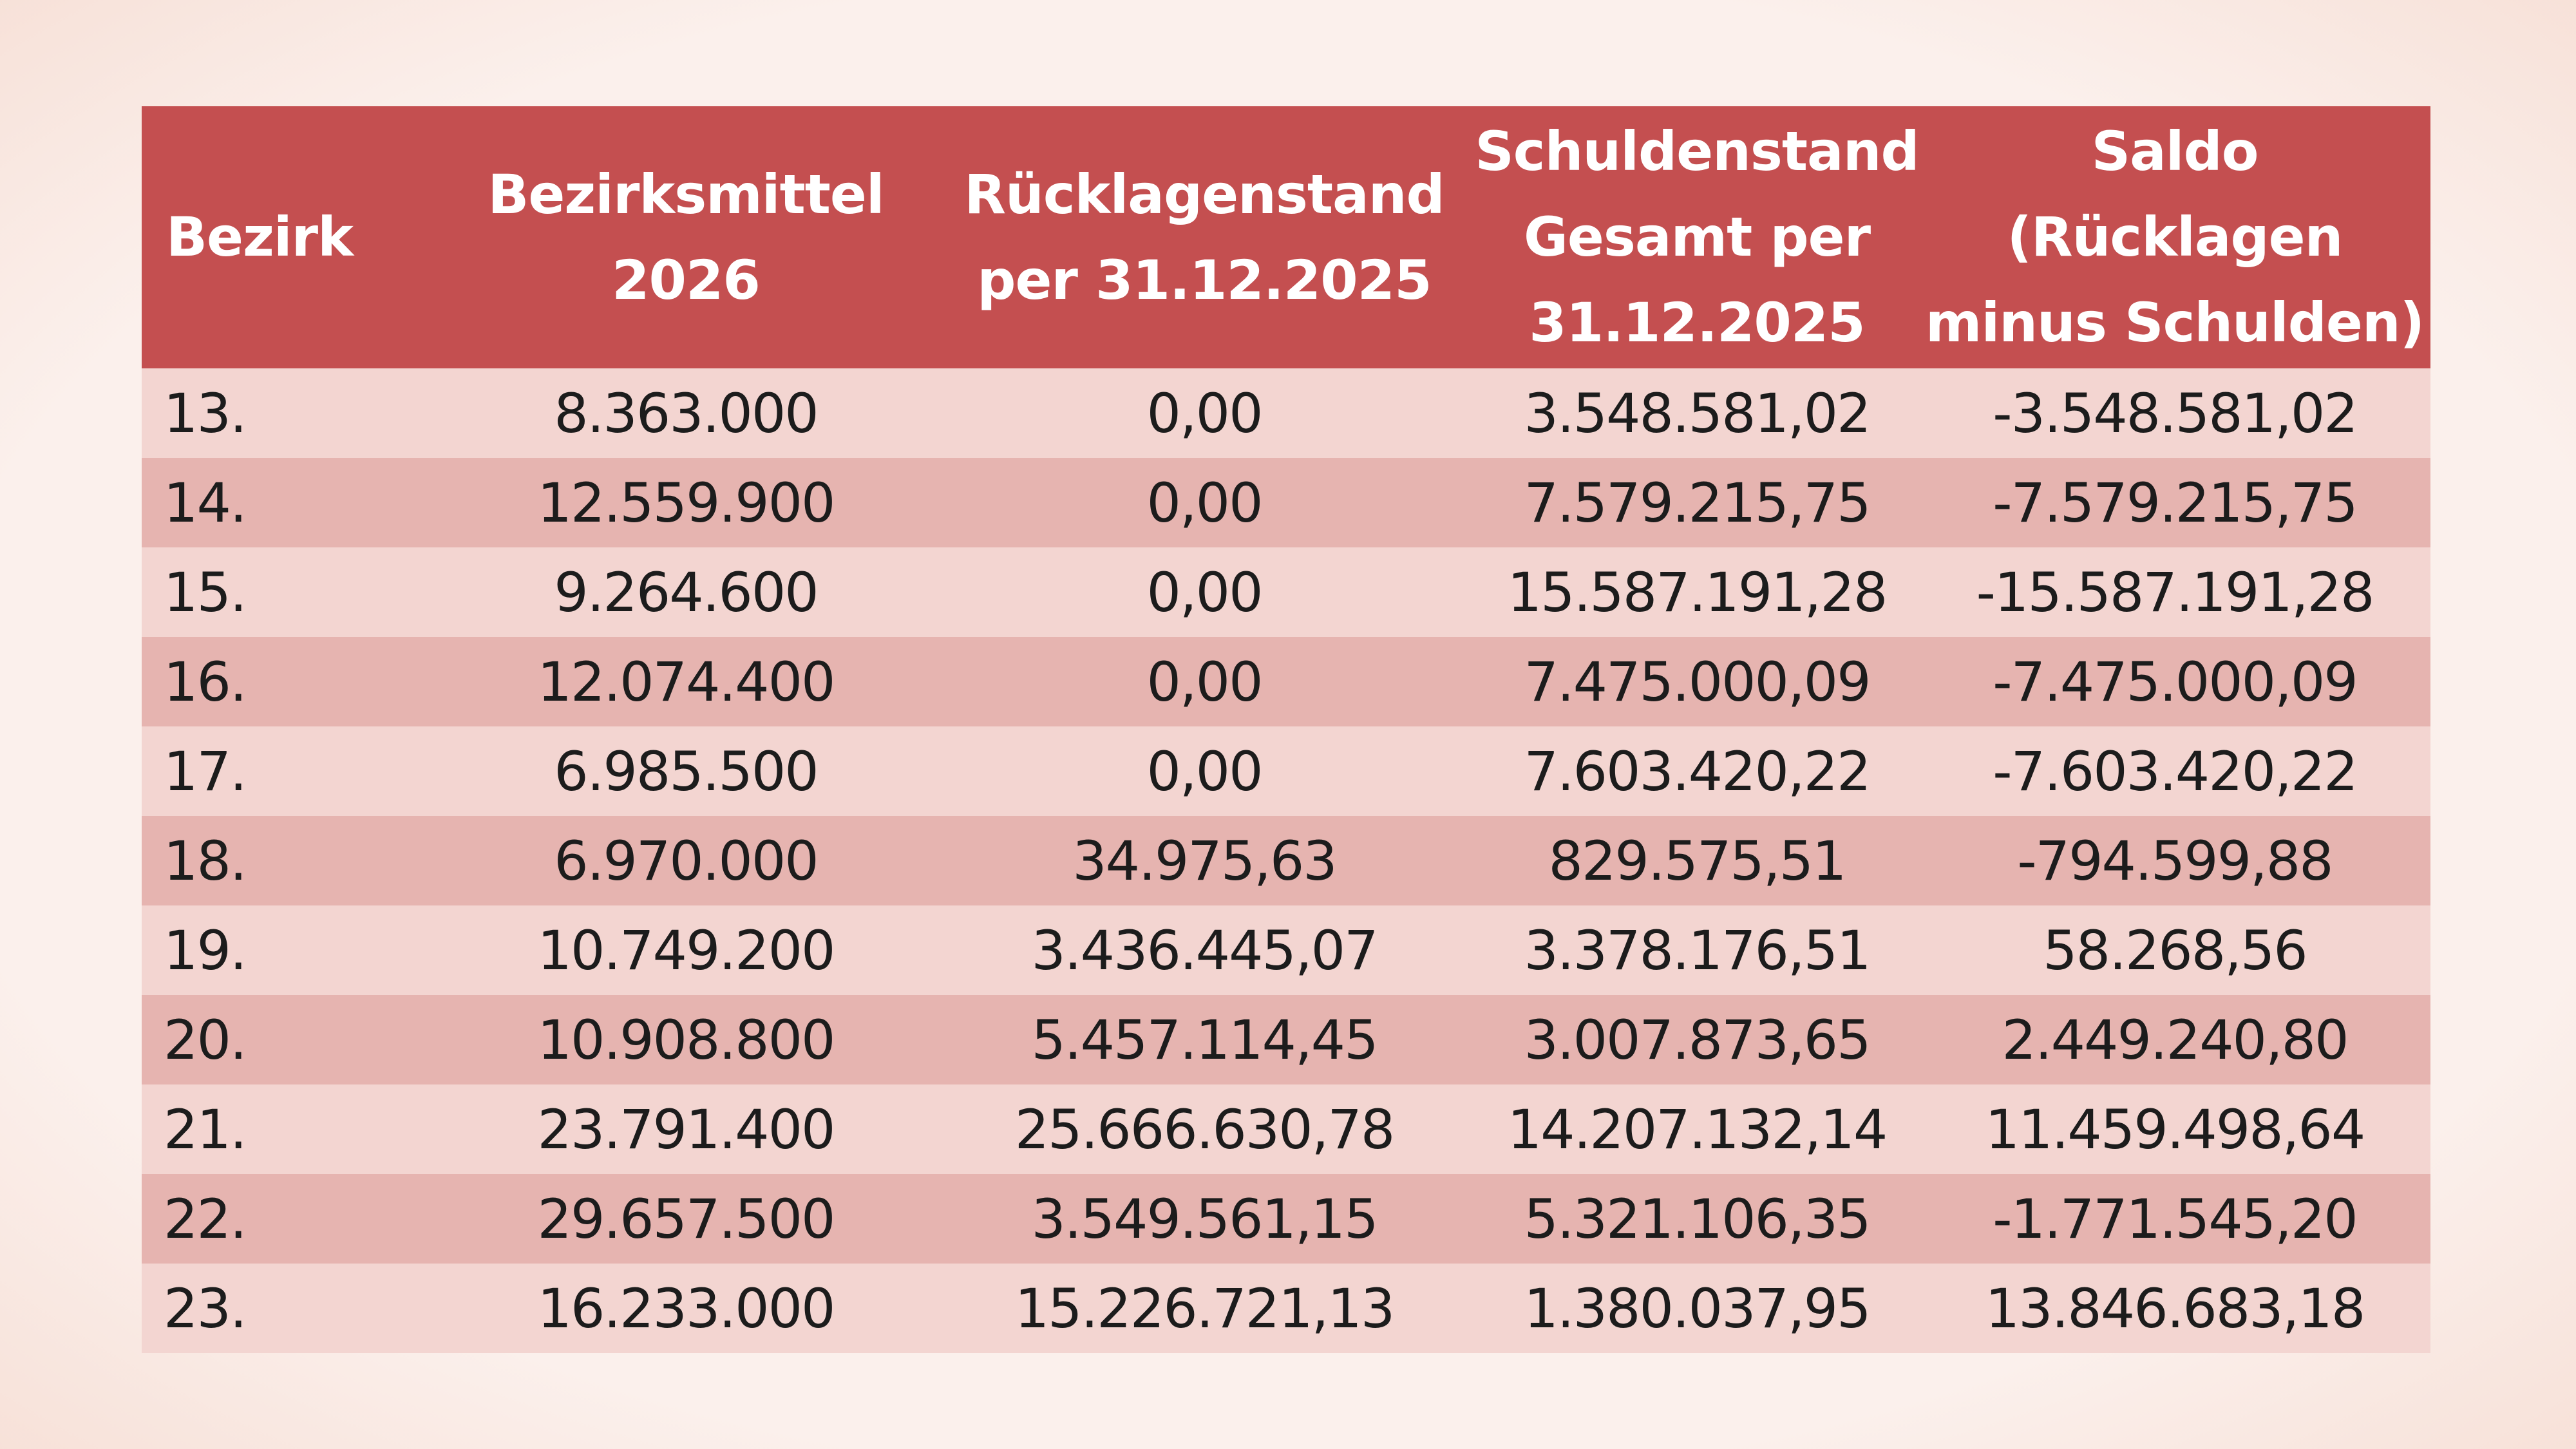 Image resolution: width=2576 pixels, height=1449 pixels. What do you see at coordinates (2175, 503) in the screenshot?
I see `cell-saldo: -7.579.215,75` at bounding box center [2175, 503].